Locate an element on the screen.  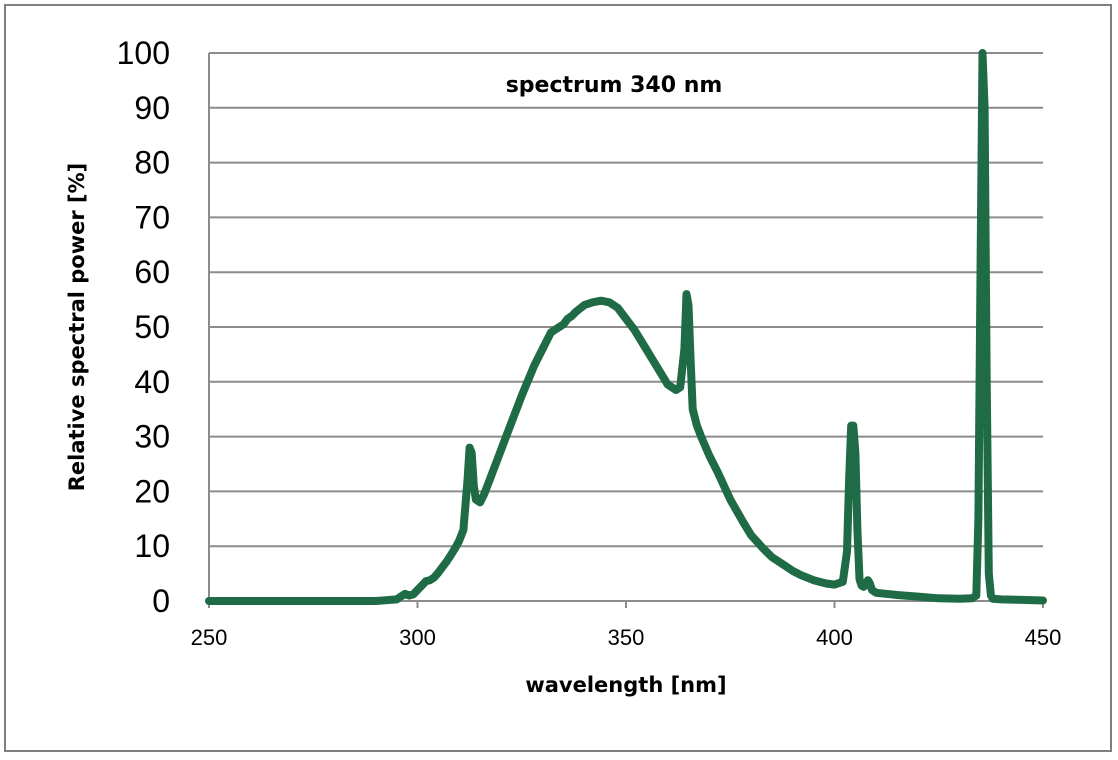
y-tick-label: 90 is located at coordinates (152, 108).